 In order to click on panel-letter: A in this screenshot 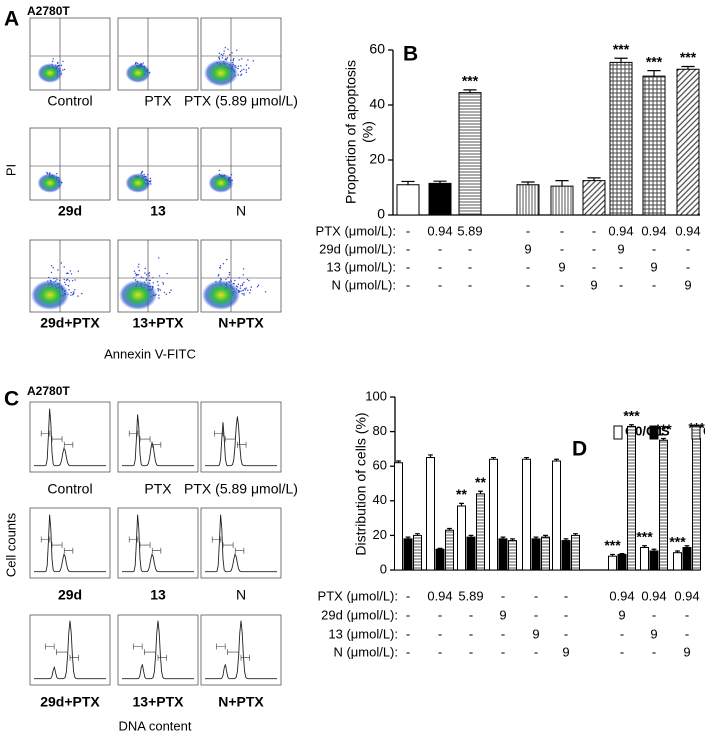, I will do `click(11, 19)`.